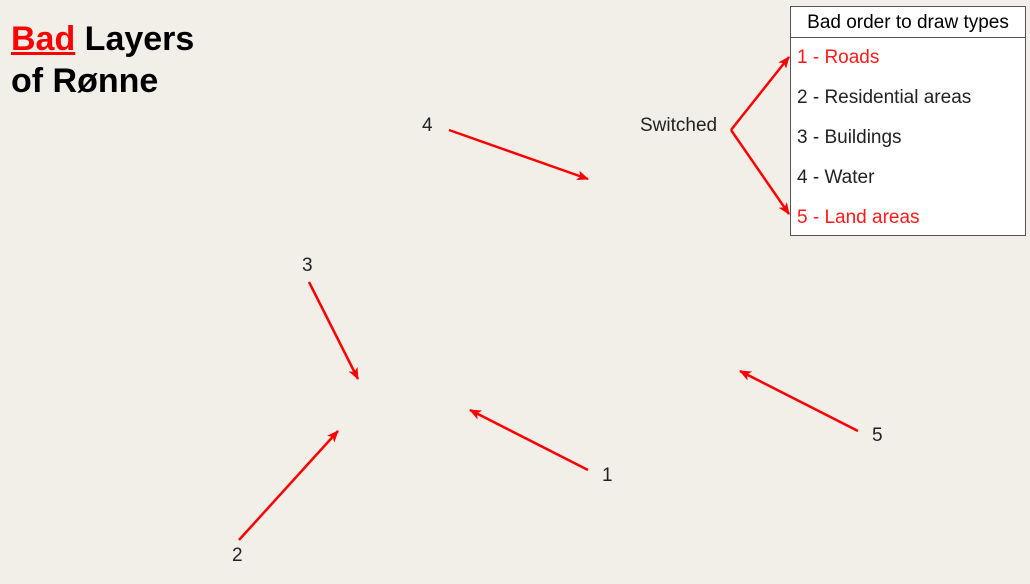  What do you see at coordinates (679, 125) in the screenshot?
I see `label-switched: Switched` at bounding box center [679, 125].